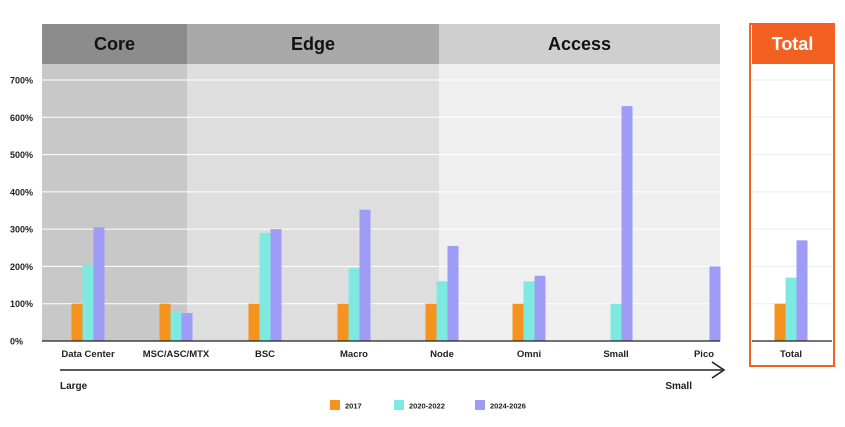 The image size is (845, 427). Describe the element at coordinates (627, 223) in the screenshot. I see `bar-2024-2026-small` at that location.